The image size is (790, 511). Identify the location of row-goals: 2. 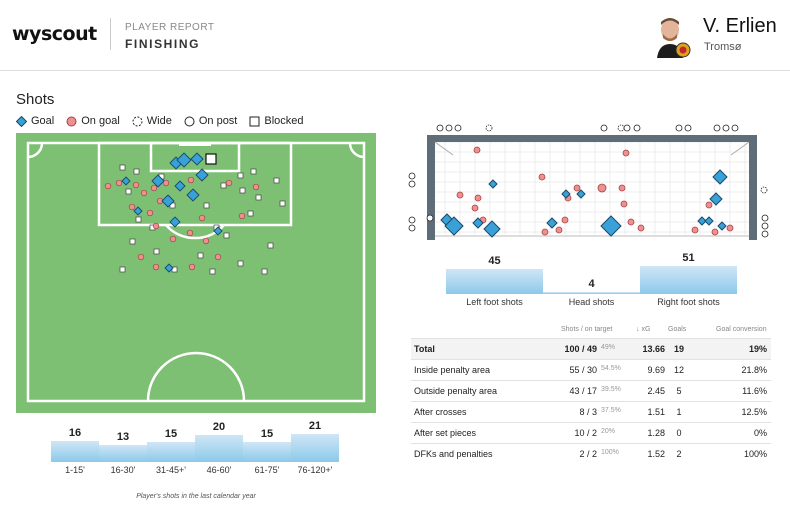
(679, 454).